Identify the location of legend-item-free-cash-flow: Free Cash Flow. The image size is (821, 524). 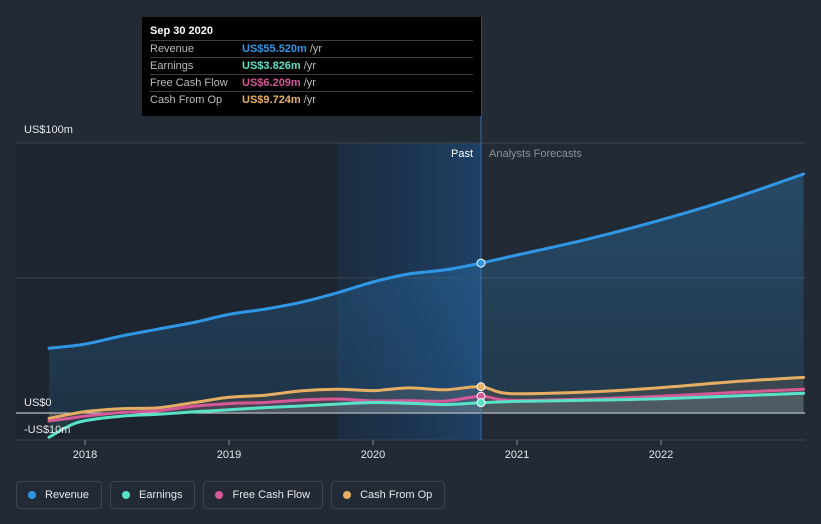
(263, 495).